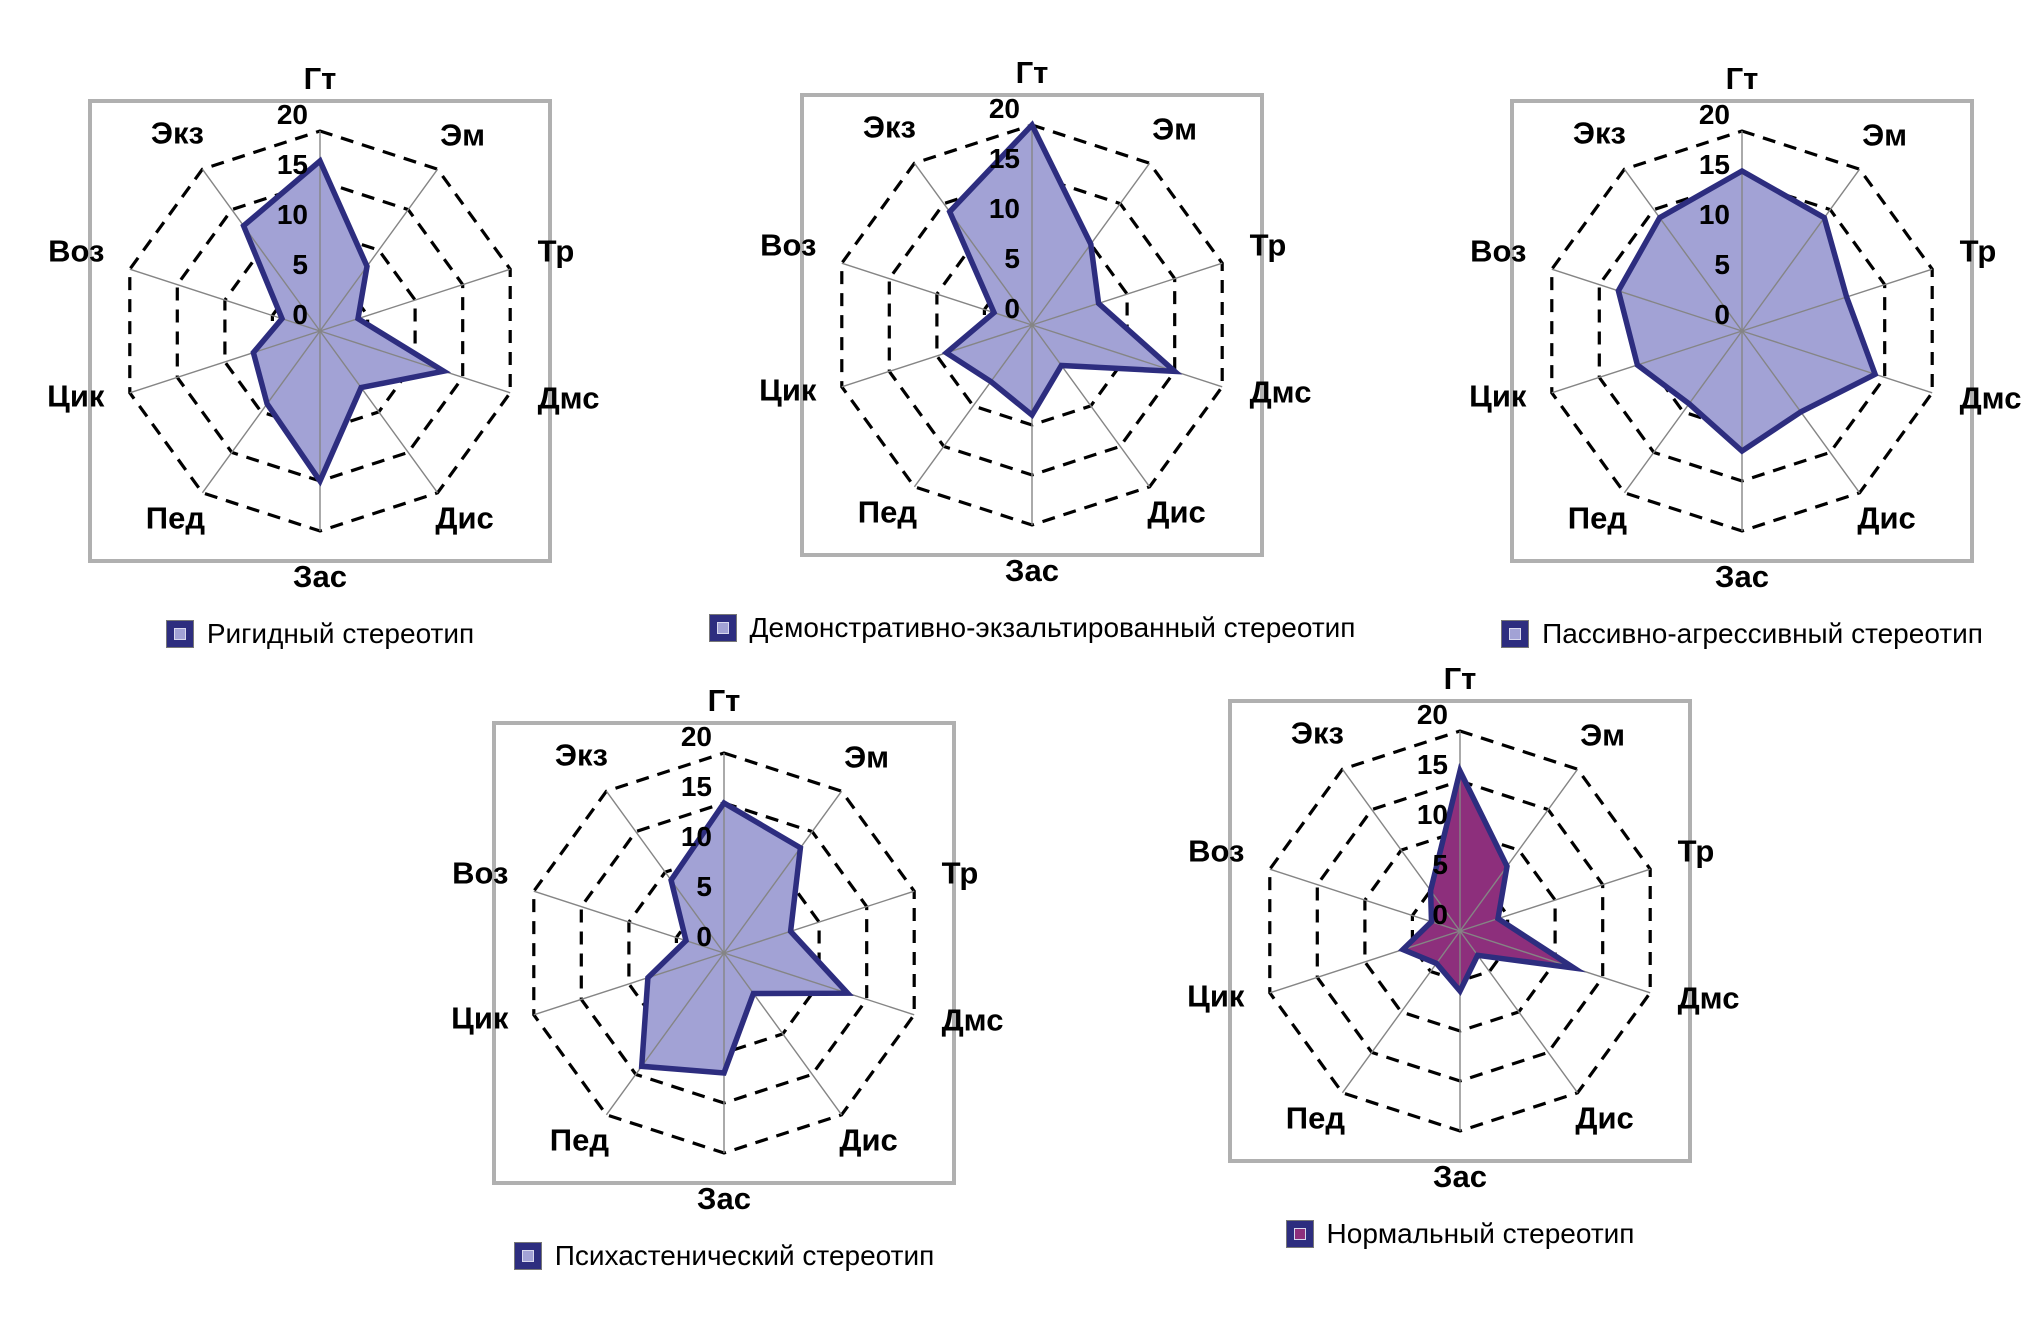 The width and height of the screenshot is (2041, 1334). What do you see at coordinates (724, 1256) in the screenshot?
I see `legend: Психастенический стереотип` at bounding box center [724, 1256].